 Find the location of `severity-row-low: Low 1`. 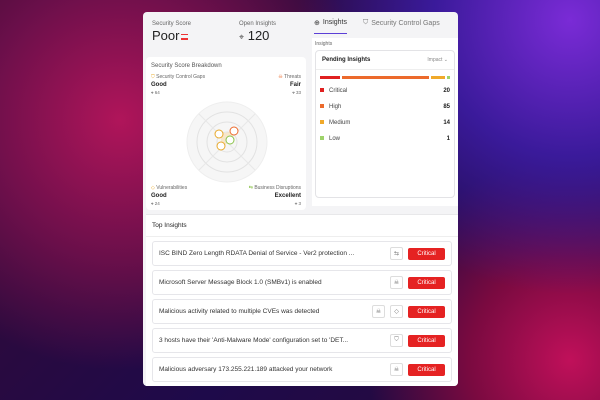

severity-row-low: Low 1 is located at coordinates (385, 139).